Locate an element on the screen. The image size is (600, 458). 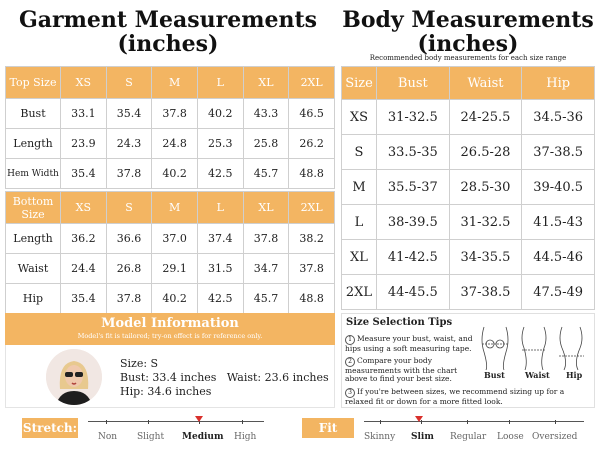
table-cell: 44-45.5 is located at coordinates (413, 292).